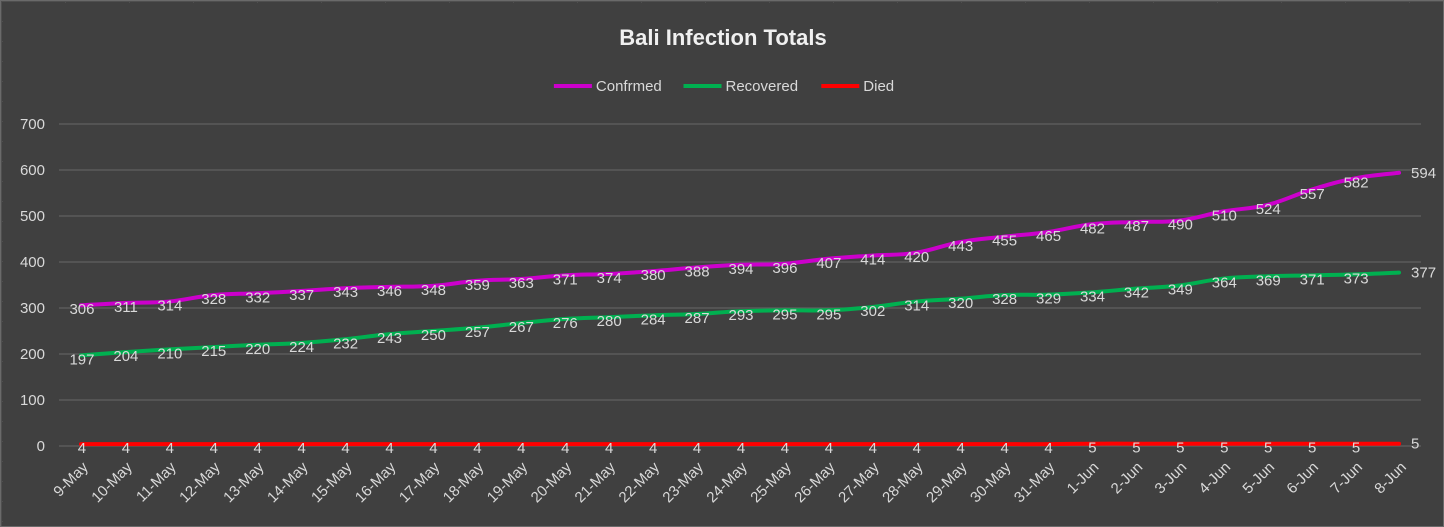 This screenshot has width=1444, height=527. What do you see at coordinates (389, 338) in the screenshot?
I see `data-label-recovered: 243` at bounding box center [389, 338].